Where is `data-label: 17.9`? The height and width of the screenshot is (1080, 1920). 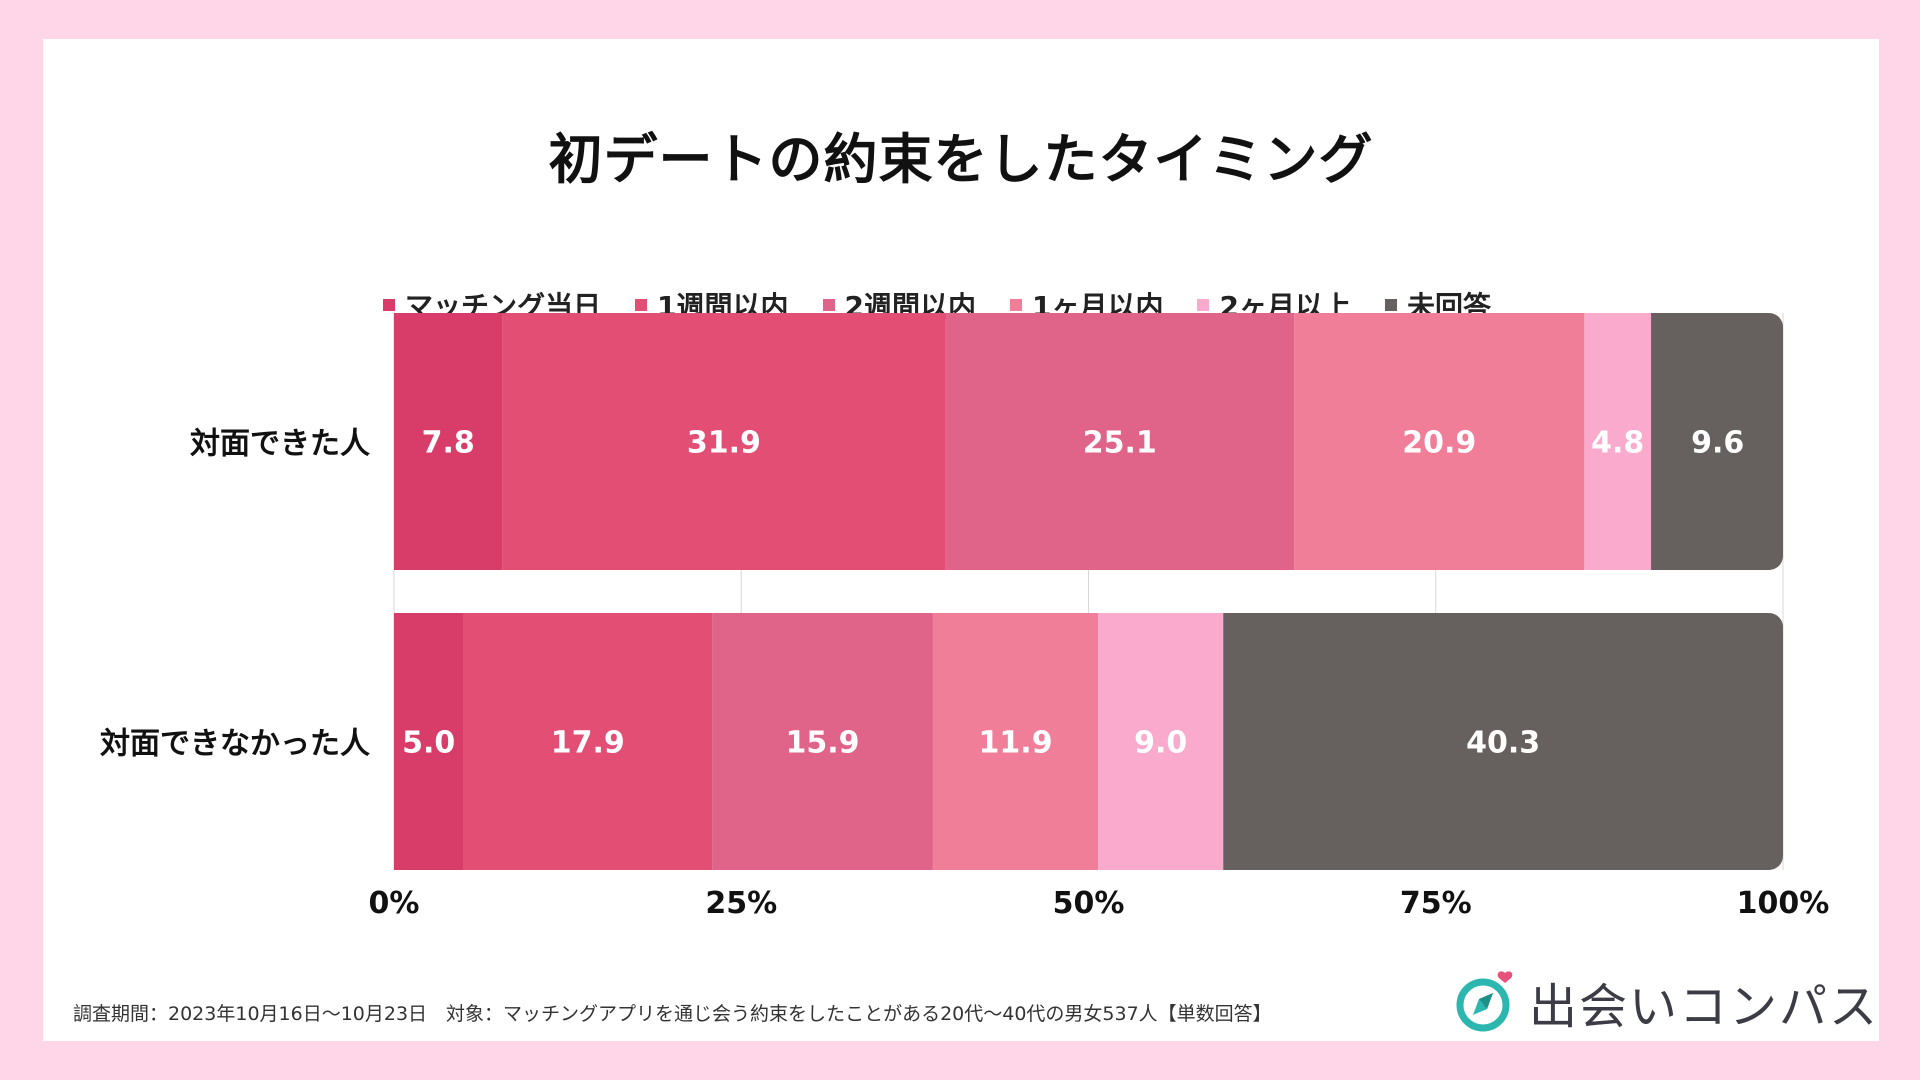
data-label: 17.9 is located at coordinates (588, 743).